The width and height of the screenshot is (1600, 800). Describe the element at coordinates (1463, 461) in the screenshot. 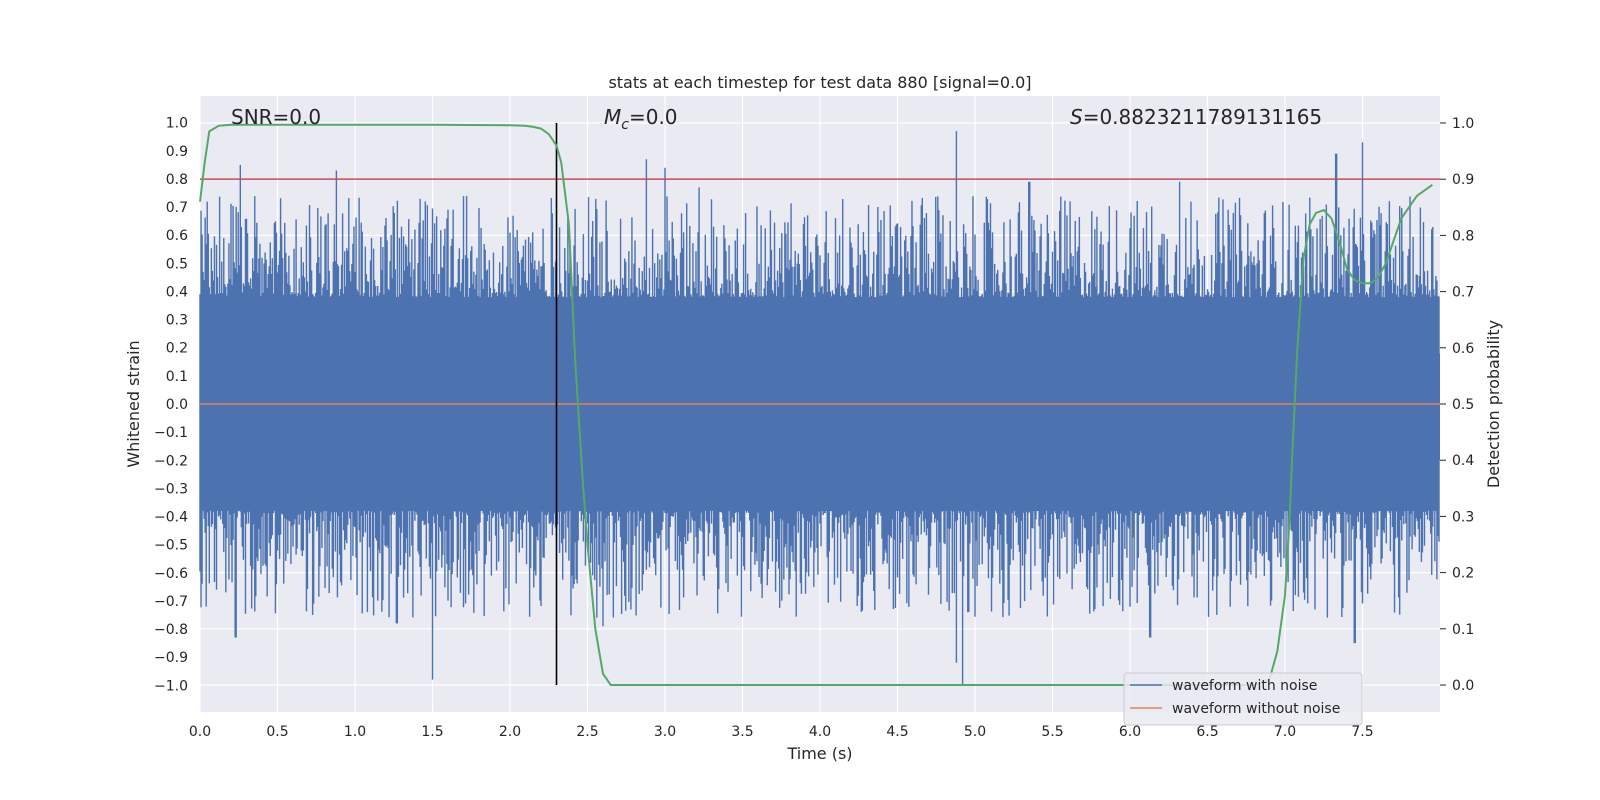

I see `y2-tick-label: 0.4` at that location.